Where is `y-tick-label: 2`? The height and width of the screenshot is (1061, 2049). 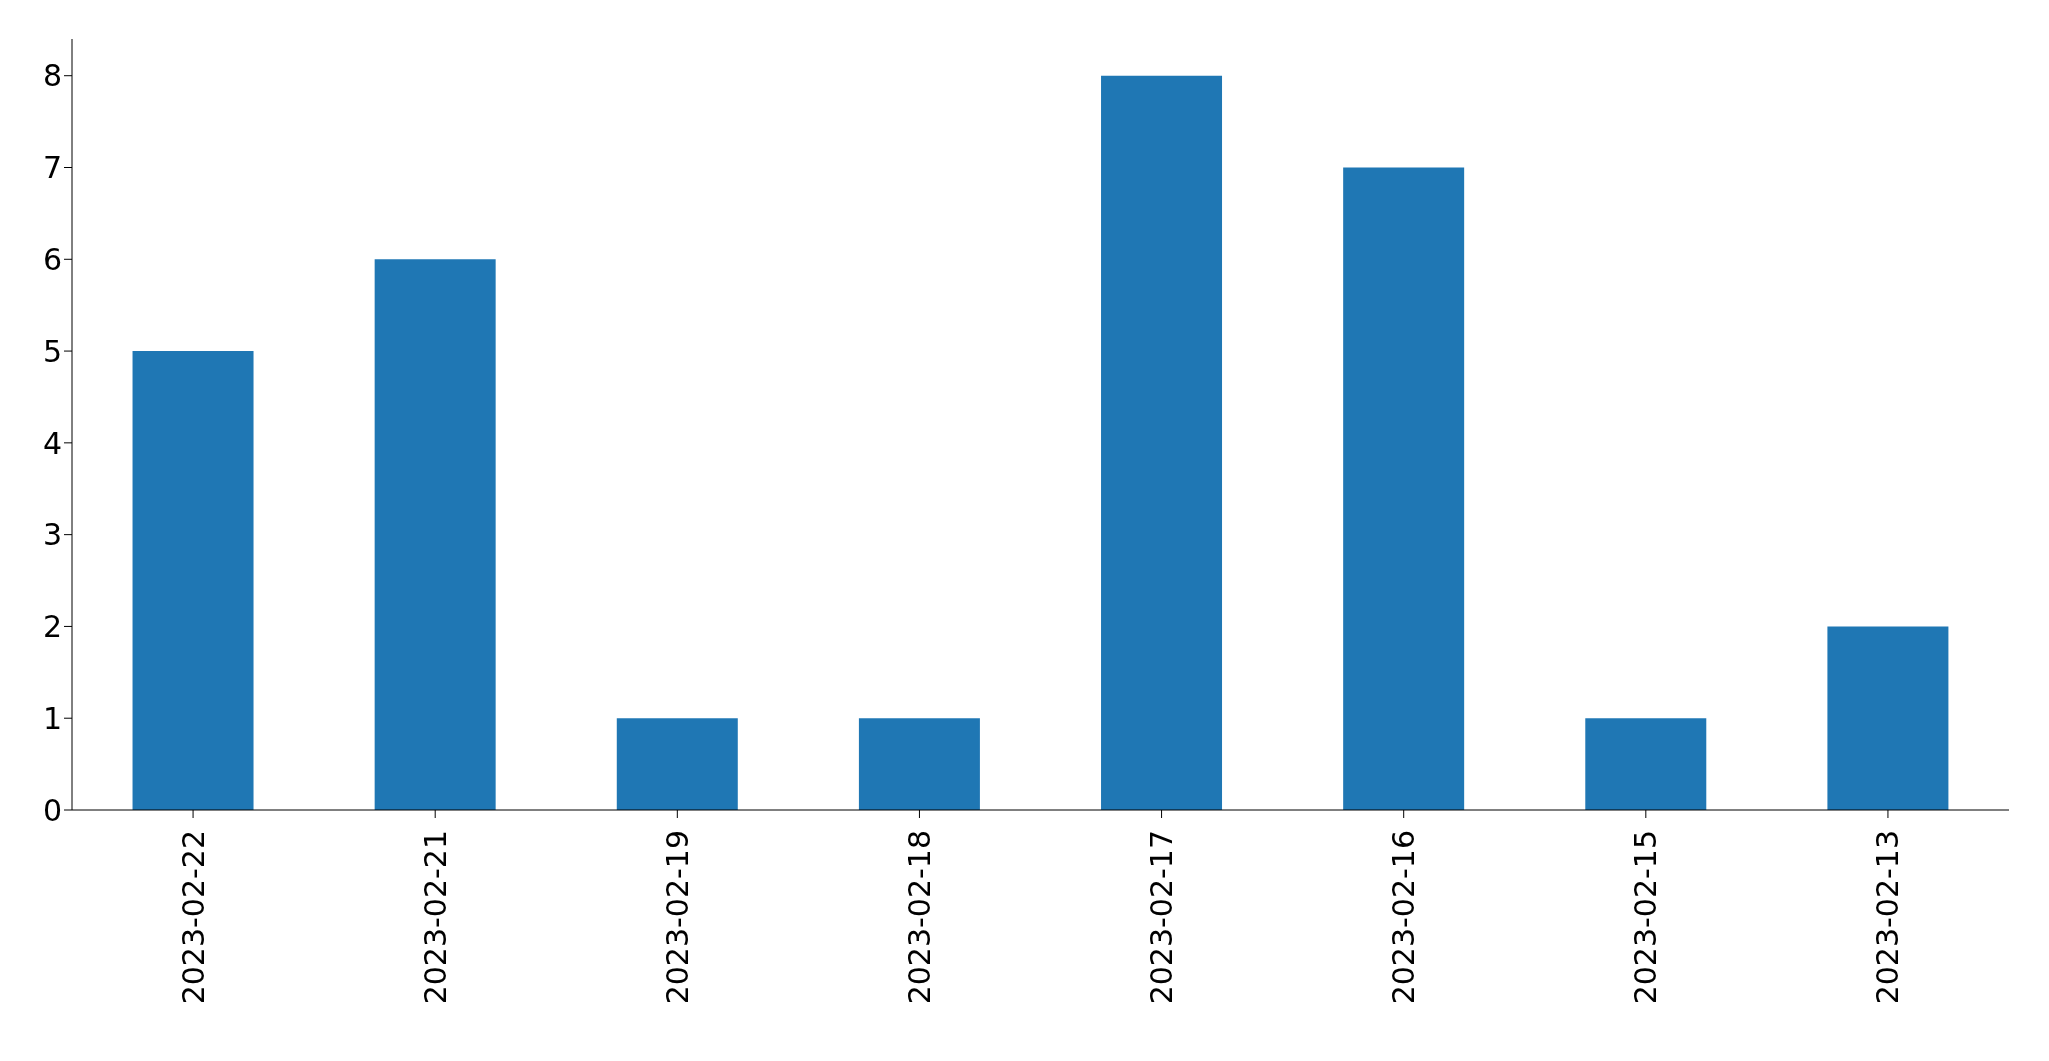
y-tick-label: 2 is located at coordinates (52, 627).